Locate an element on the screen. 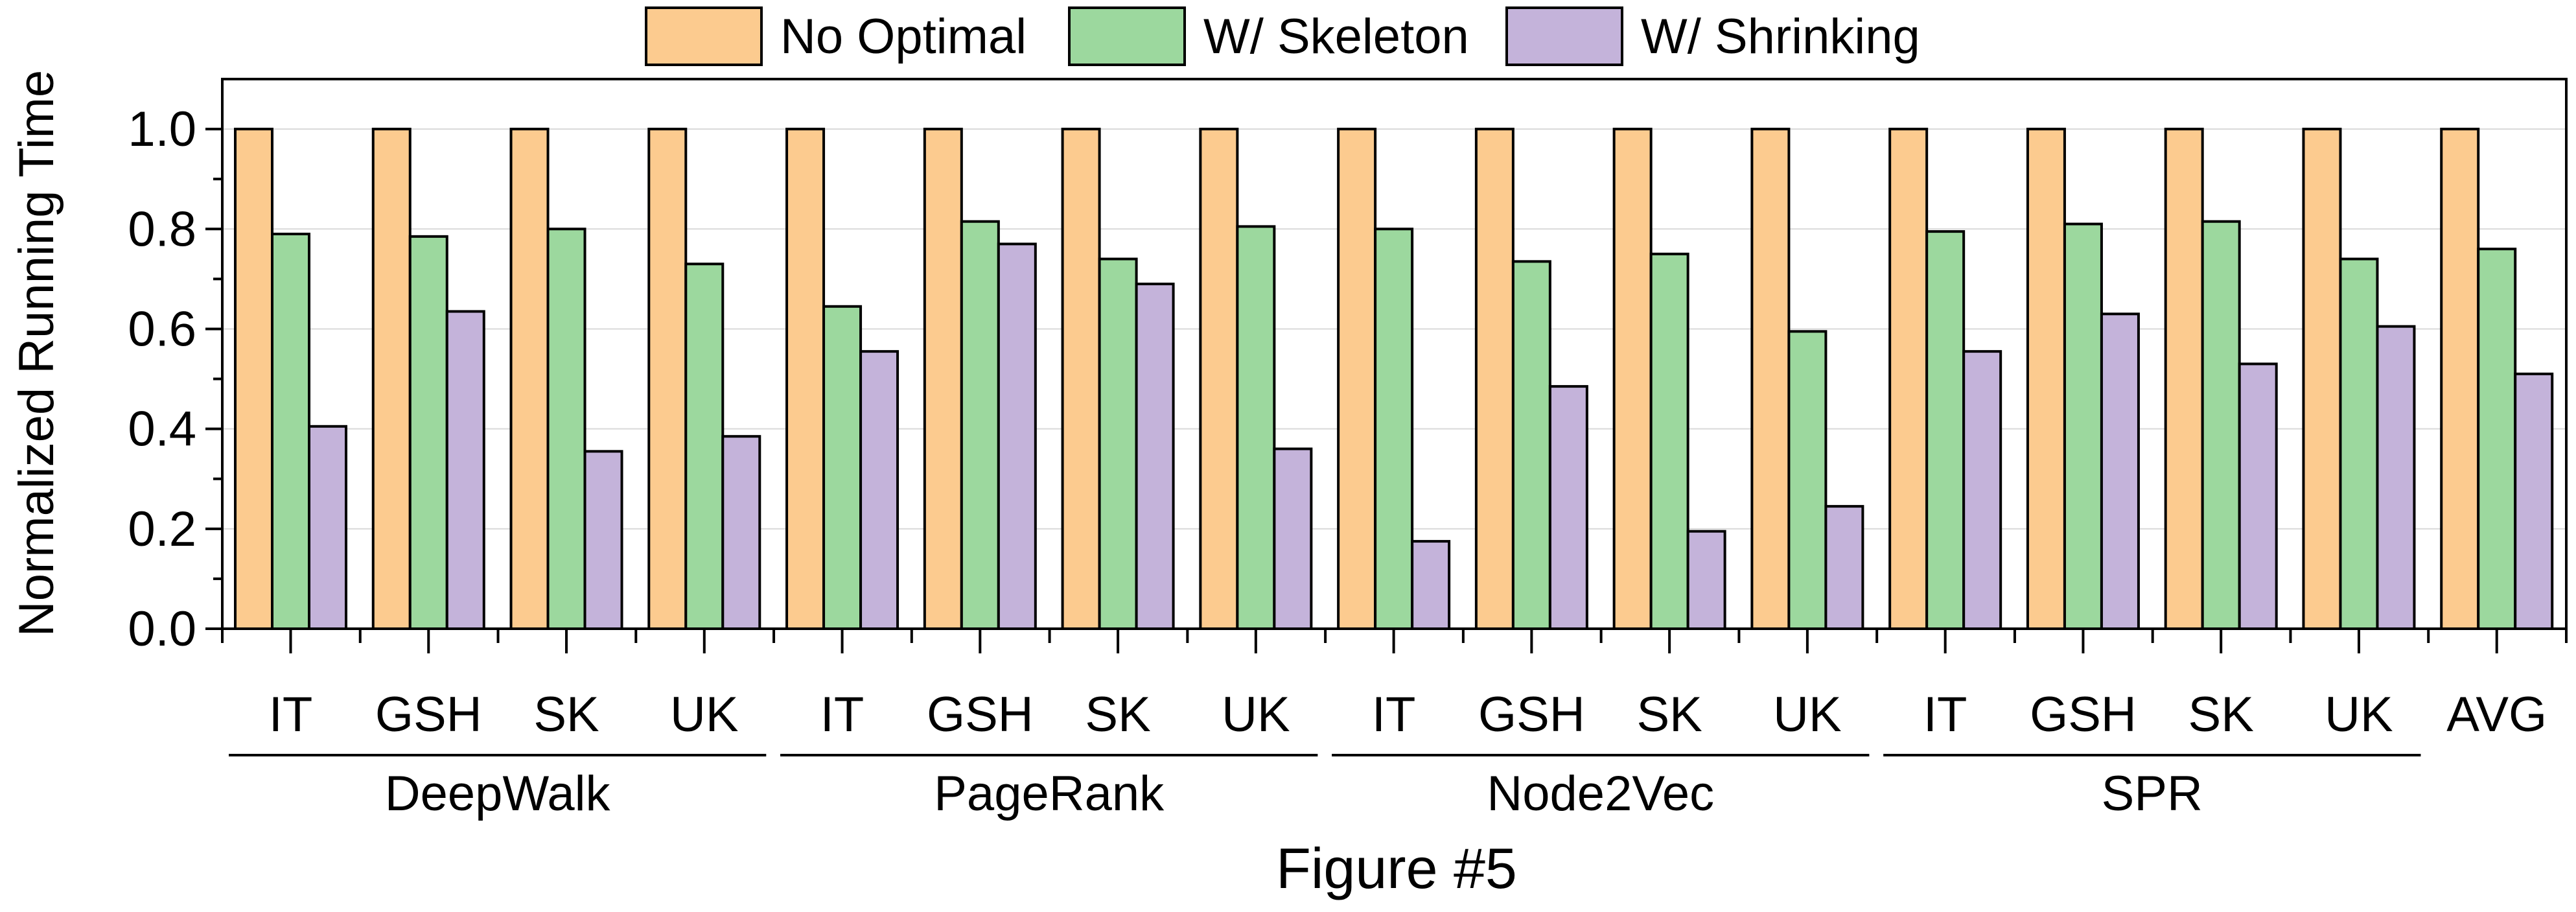  x-tick-label: AVG is located at coordinates (2497, 715).